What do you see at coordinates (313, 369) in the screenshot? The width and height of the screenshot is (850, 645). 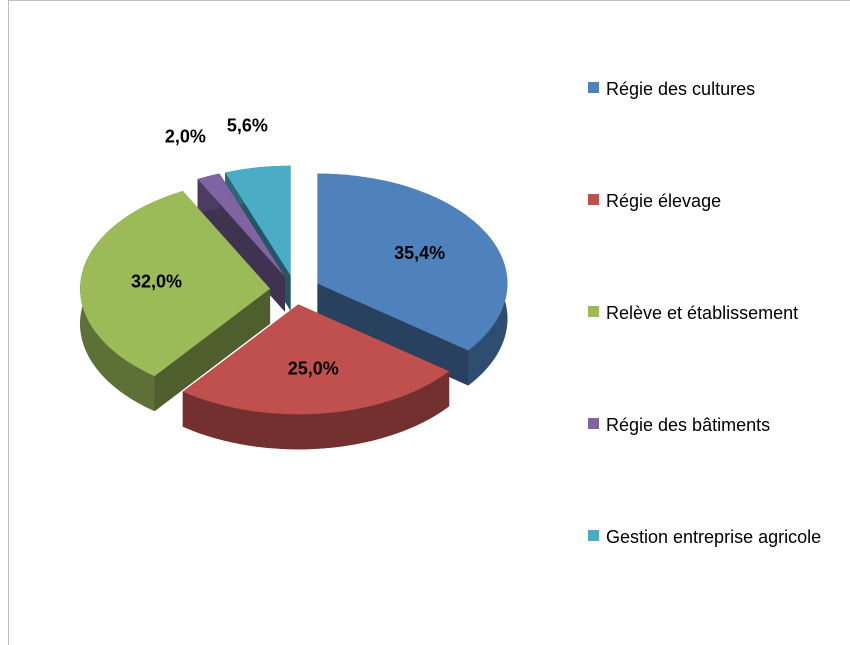 I see `data-label: 25,0%` at bounding box center [313, 369].